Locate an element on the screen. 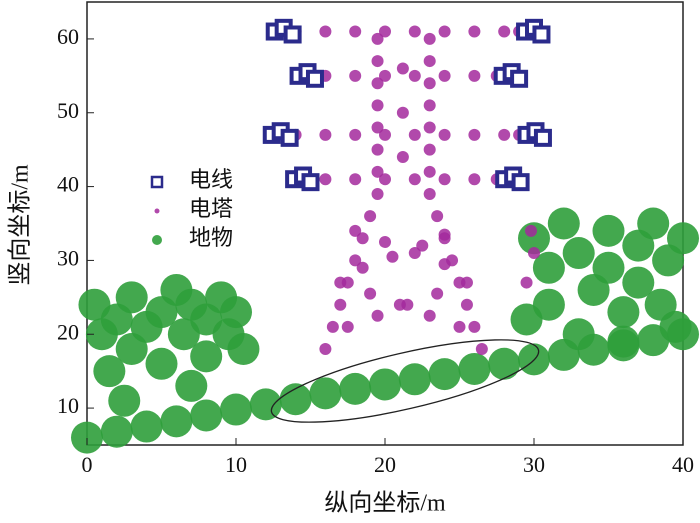  y-tick-label: 60 is located at coordinates (68, 36).